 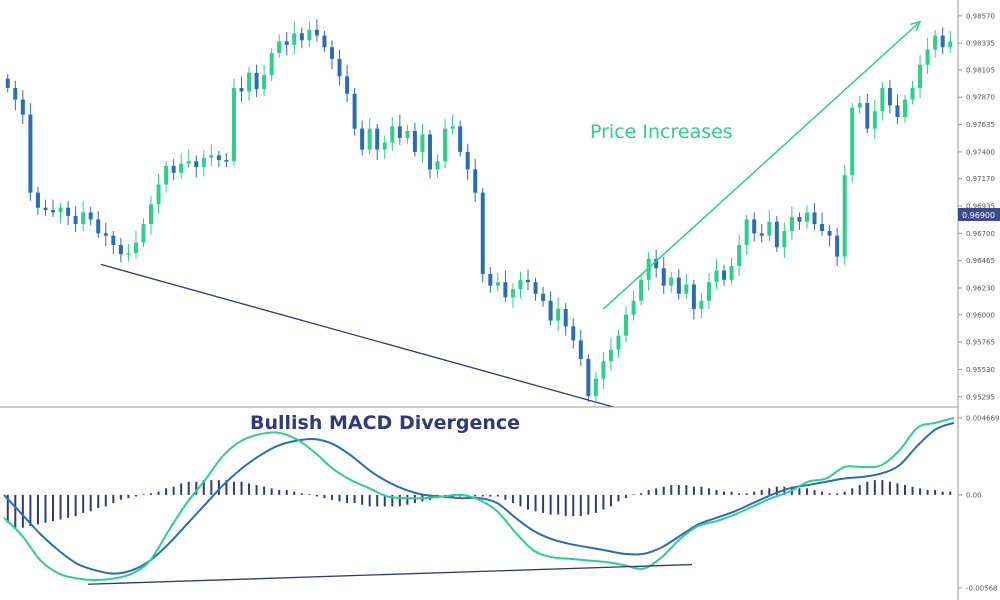 What do you see at coordinates (974, 495) in the screenshot?
I see `macd-tick-label: 0.00` at bounding box center [974, 495].